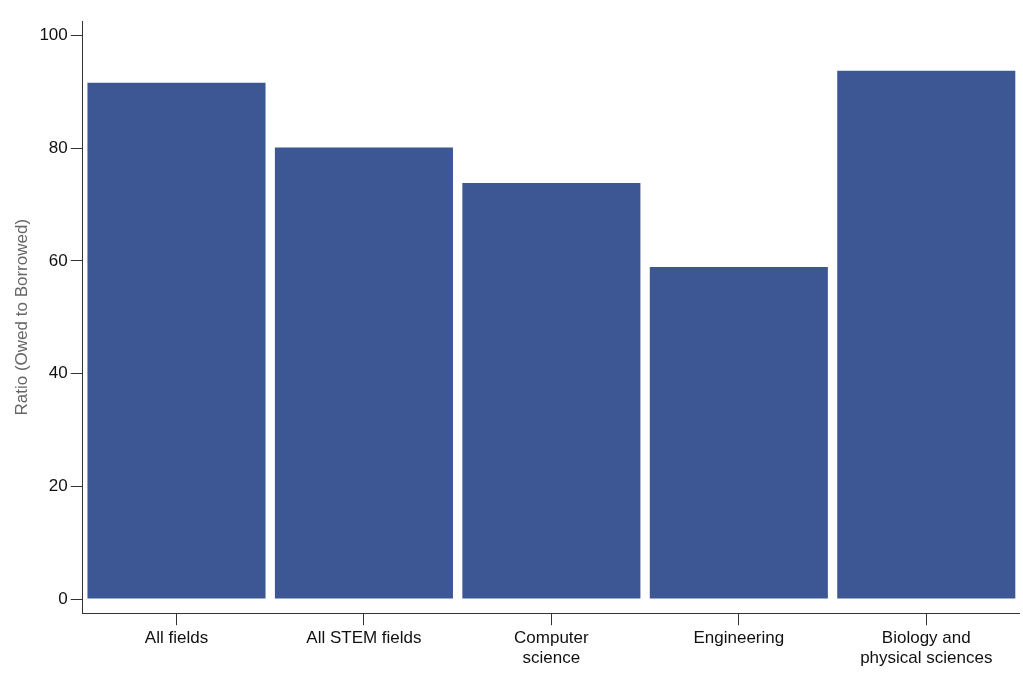  I want to click on y-tick-label: 40, so click(58, 373).